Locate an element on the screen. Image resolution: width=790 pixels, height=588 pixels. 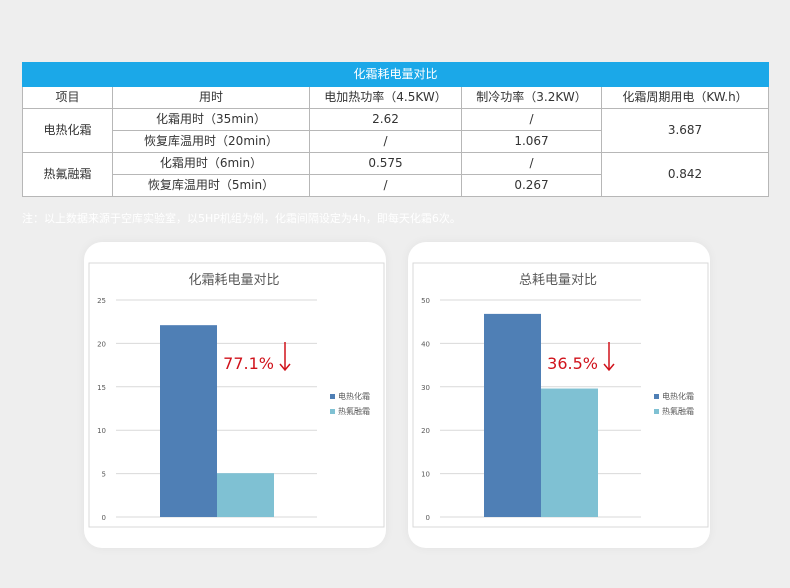
group-total: 3.687 is located at coordinates (685, 130).